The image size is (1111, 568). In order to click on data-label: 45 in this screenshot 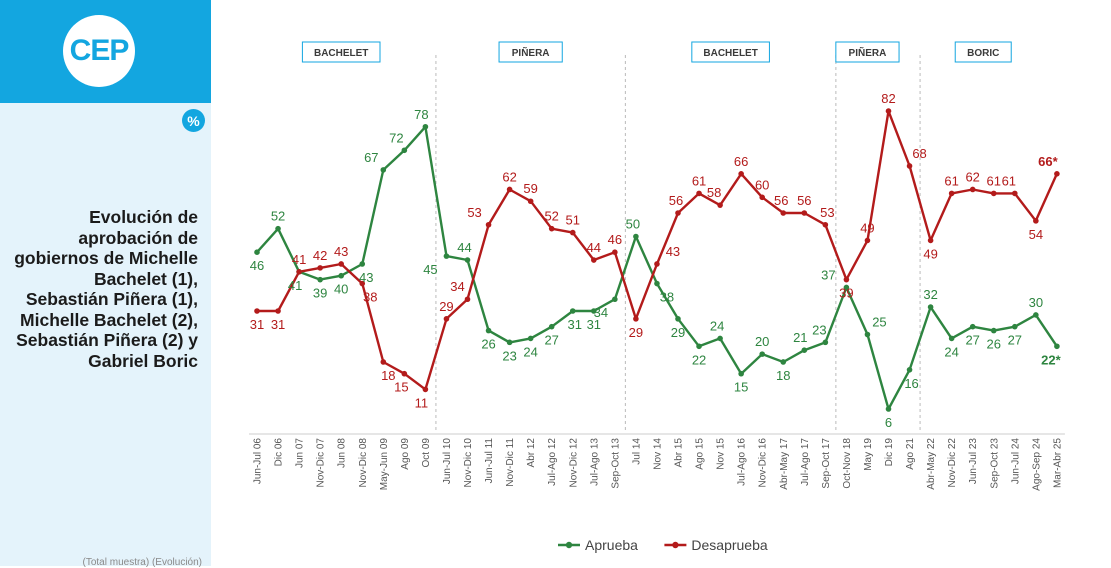, I will do `click(430, 269)`.